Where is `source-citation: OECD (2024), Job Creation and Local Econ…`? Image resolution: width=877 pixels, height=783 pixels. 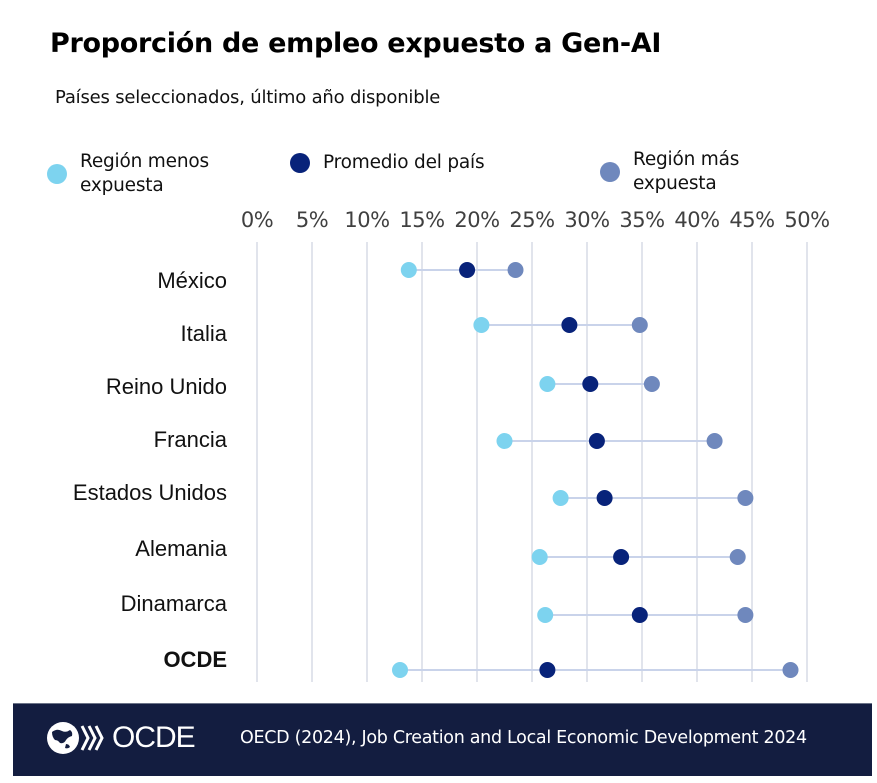 source-citation: OECD (2024), Job Creation and Local Econ… is located at coordinates (523, 738).